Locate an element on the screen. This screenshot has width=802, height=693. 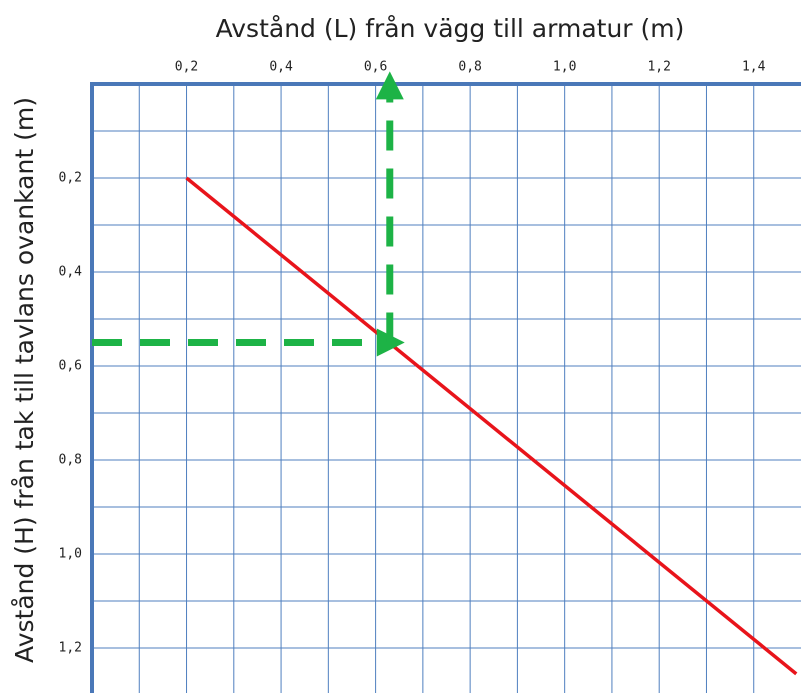
y-tick-label: 0,8 is located at coordinates (70, 460).